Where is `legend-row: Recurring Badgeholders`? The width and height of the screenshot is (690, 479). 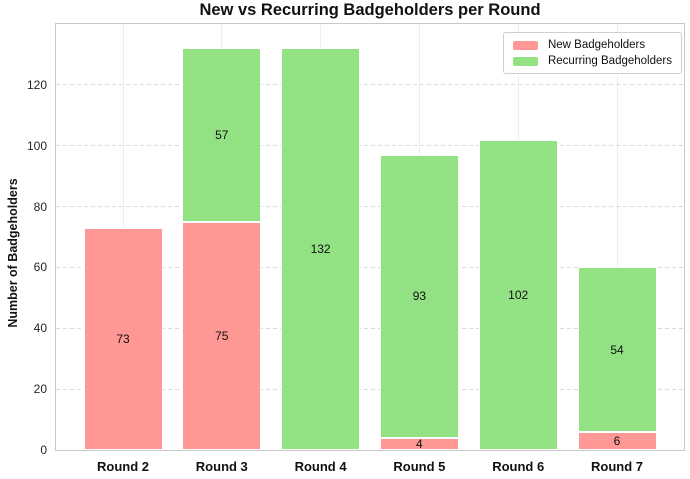 legend-row: Recurring Badgeholders is located at coordinates (592, 61).